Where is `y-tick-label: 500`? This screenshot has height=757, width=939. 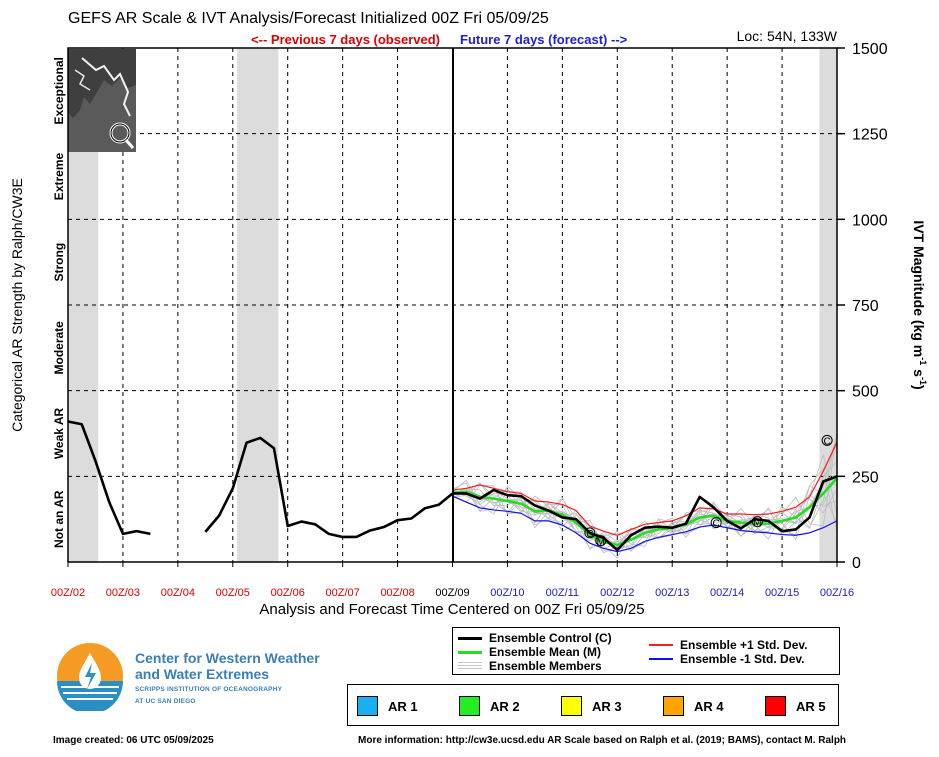
y-tick-label: 500 is located at coordinates (865, 392).